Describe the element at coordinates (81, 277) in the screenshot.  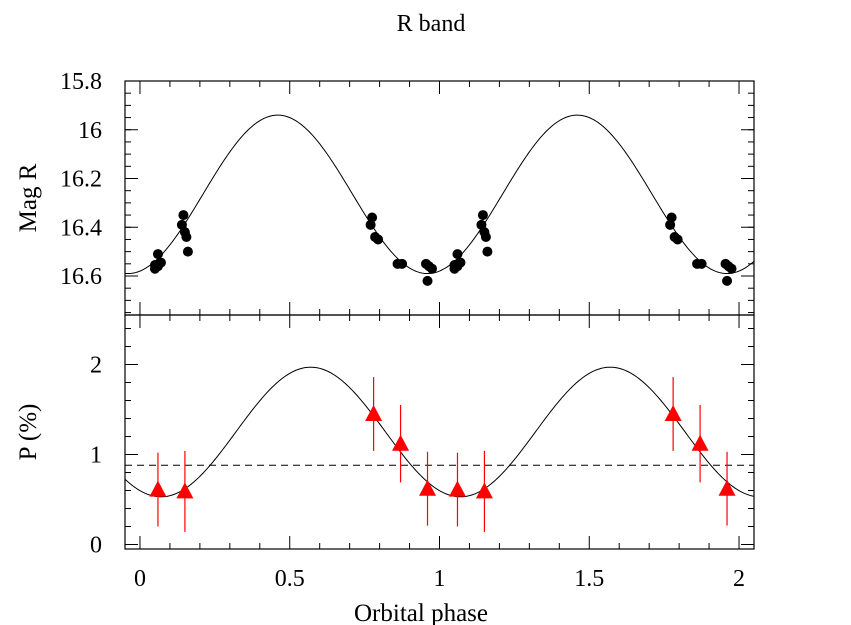
I see `y-tick-label: 16.6` at that location.